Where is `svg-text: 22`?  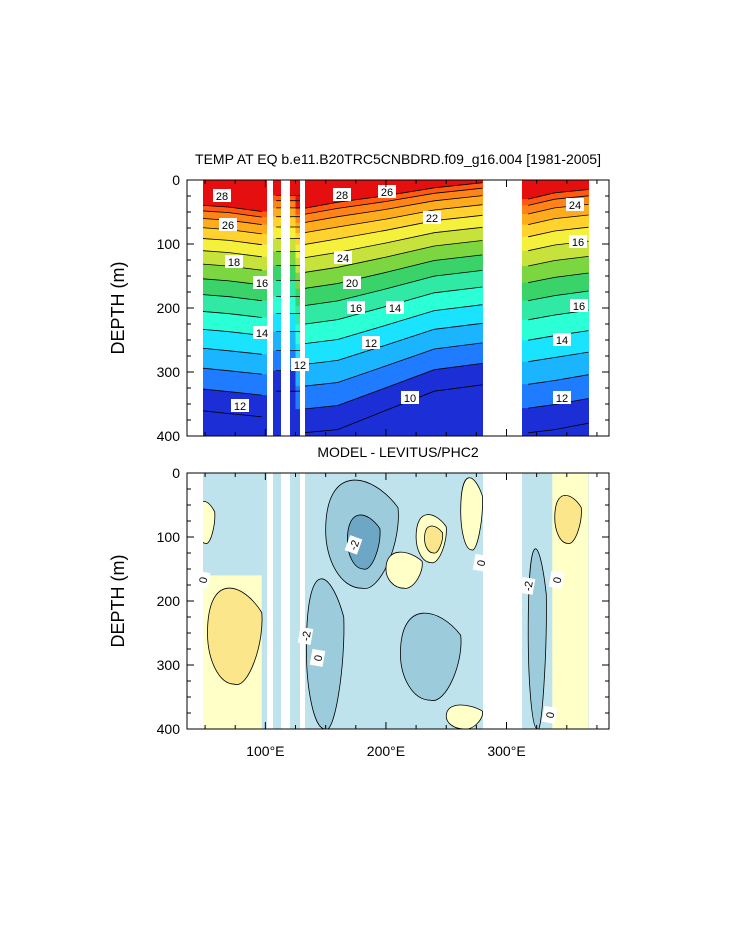 svg-text: 22 is located at coordinates (432, 219).